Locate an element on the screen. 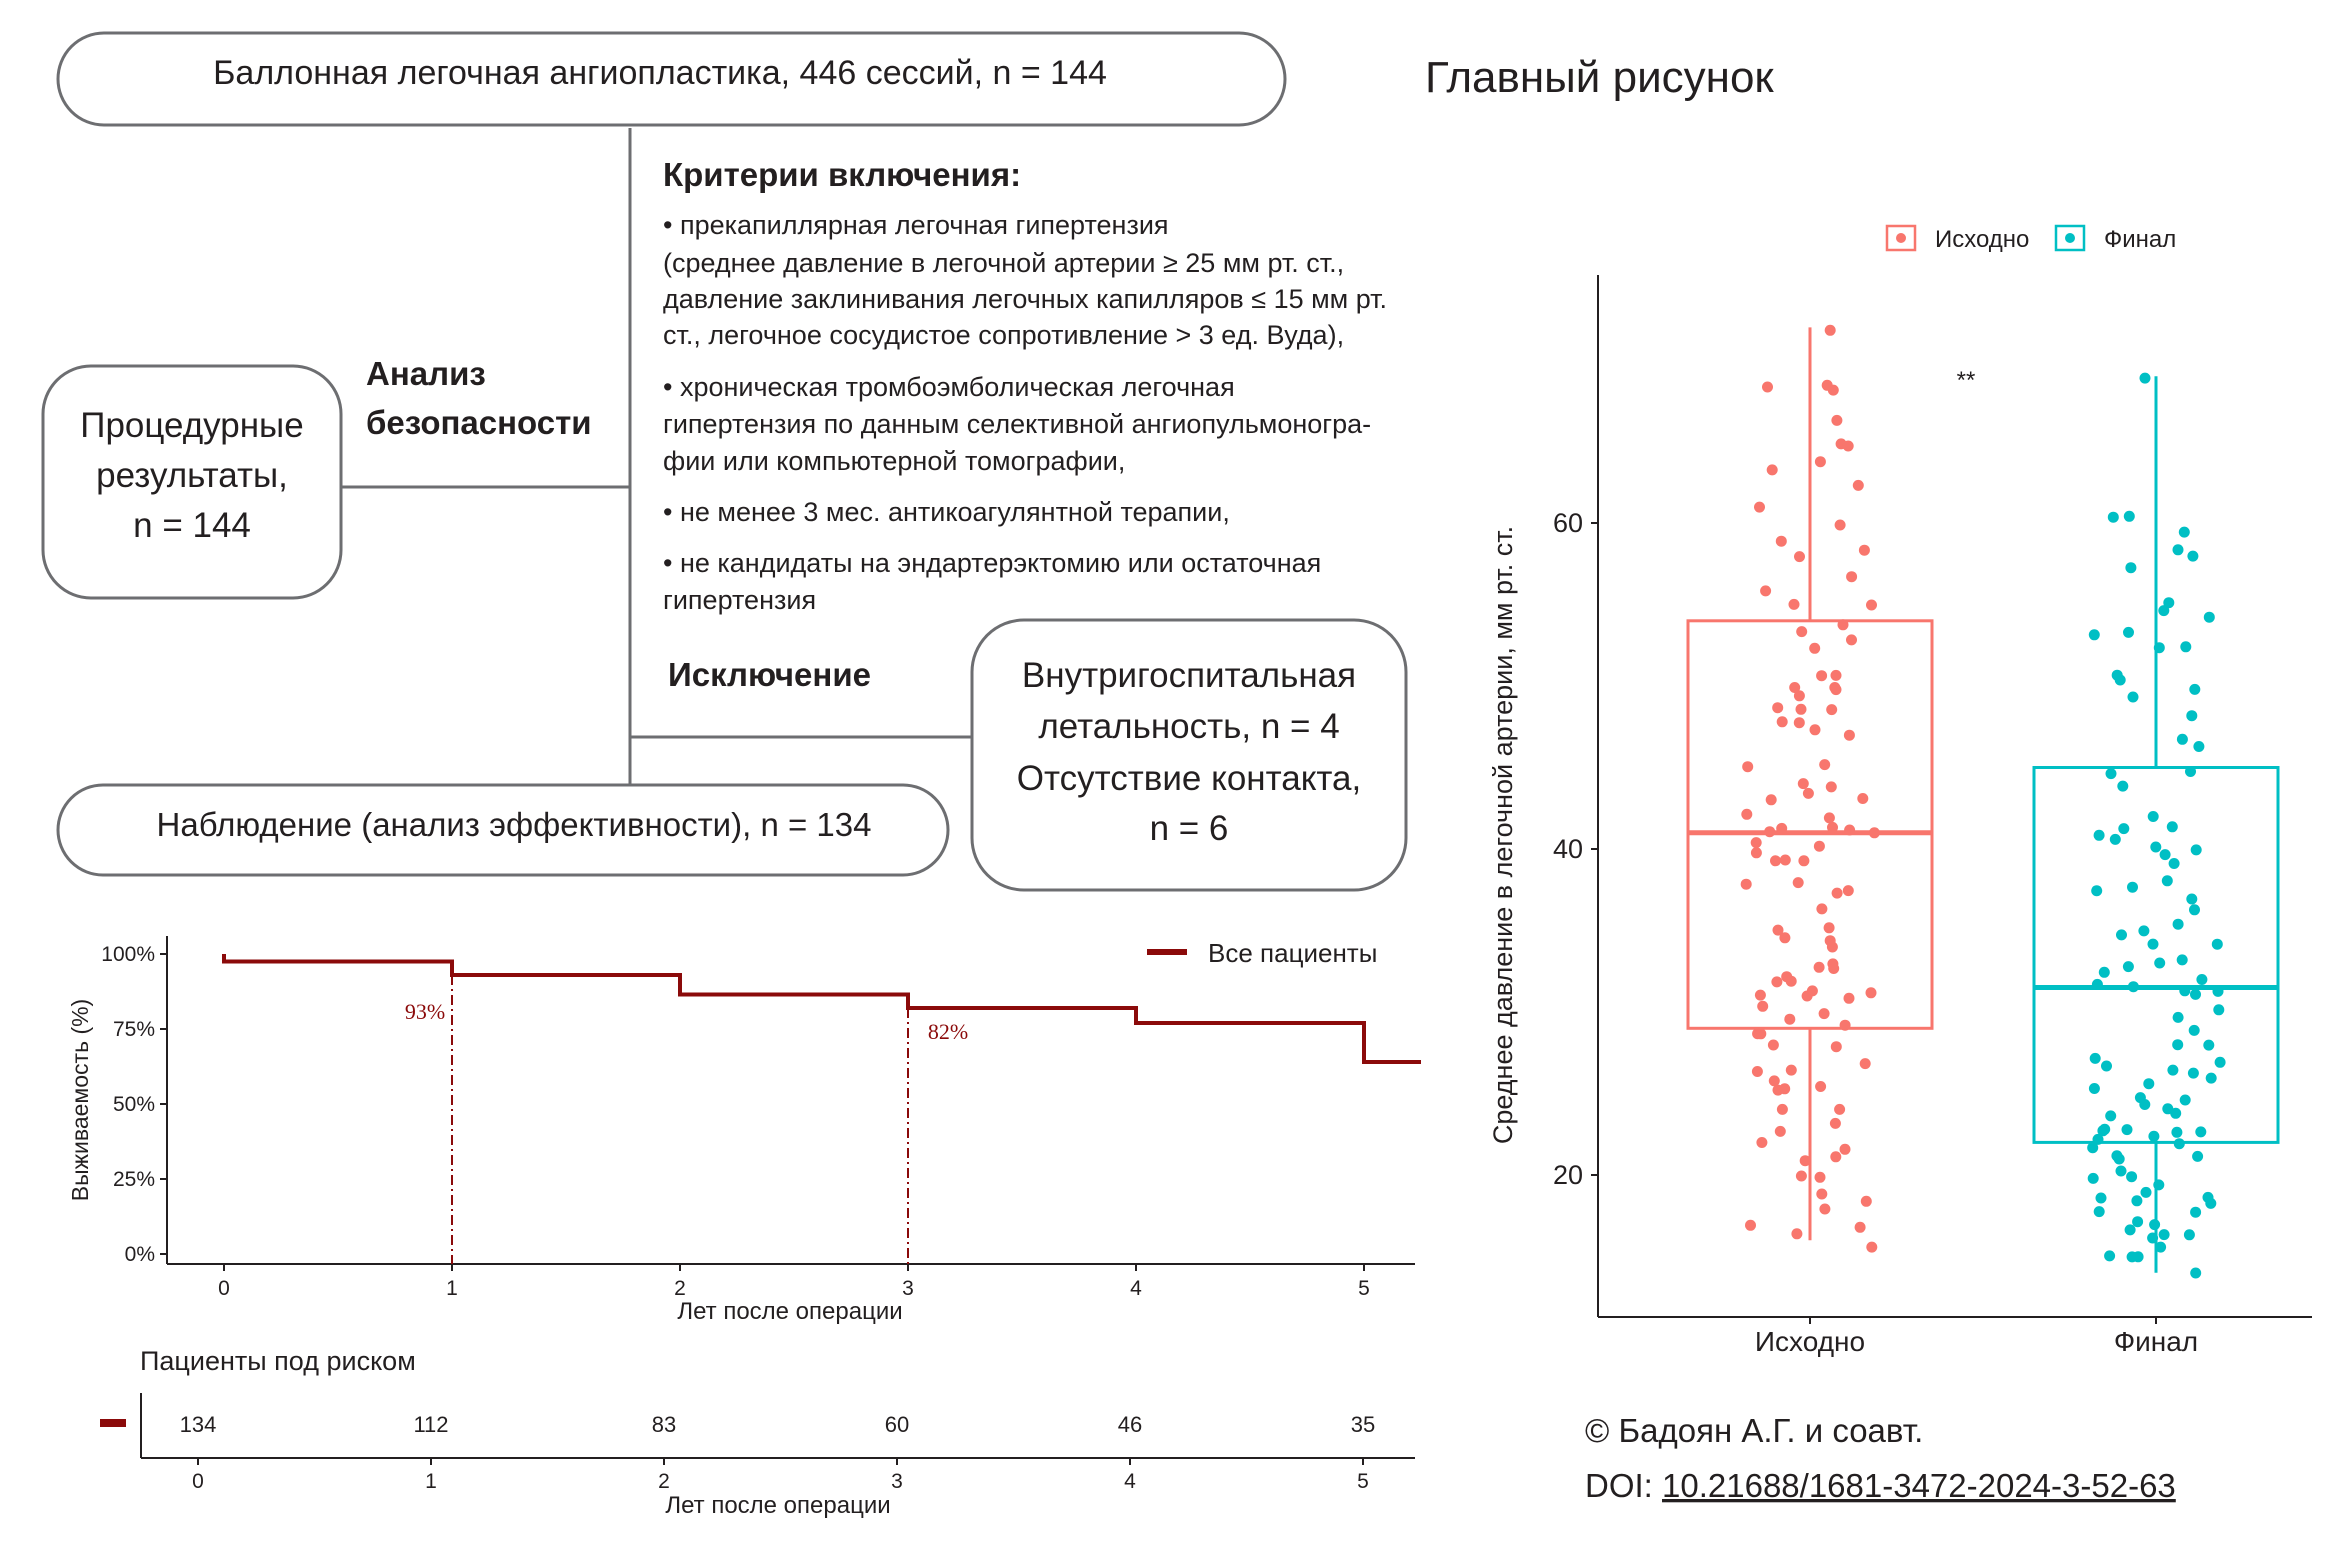 Image resolution: width=2328 pixels, height=1555 pixels. legend-final-key is located at coordinates (2070, 238).